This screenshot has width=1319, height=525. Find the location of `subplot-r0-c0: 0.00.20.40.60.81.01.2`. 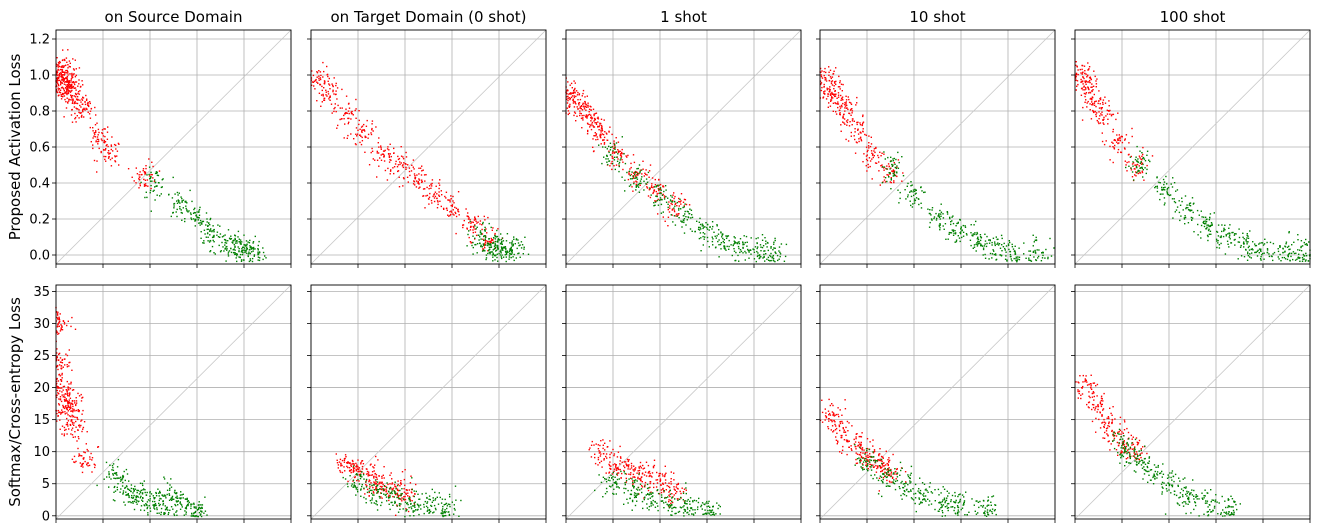

subplot-r0-c0: 0.00.20.40.60.81.01.2 is located at coordinates (160, 148).